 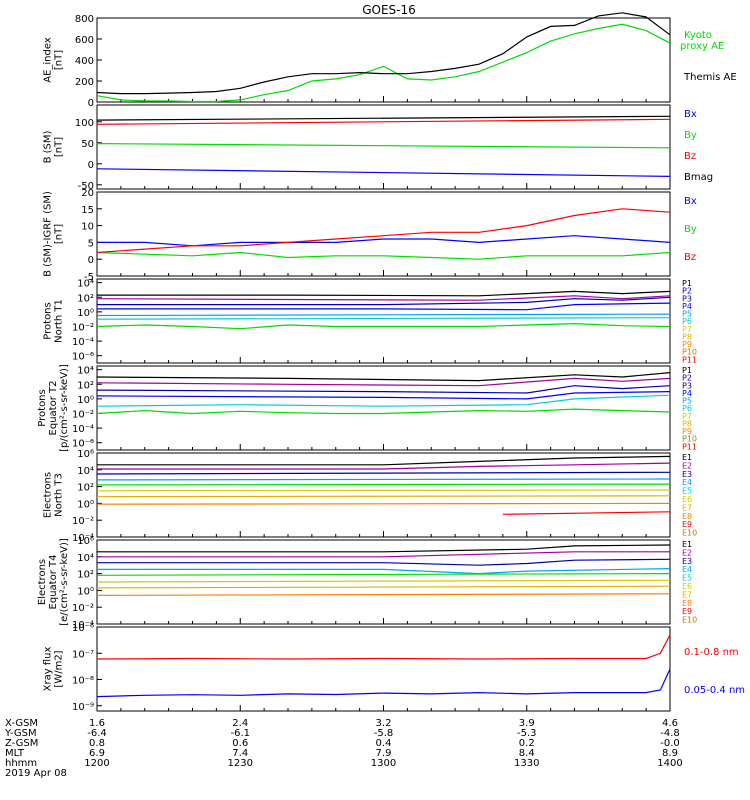 I want to click on y-tick-label: 0, so click(x=91, y=103).